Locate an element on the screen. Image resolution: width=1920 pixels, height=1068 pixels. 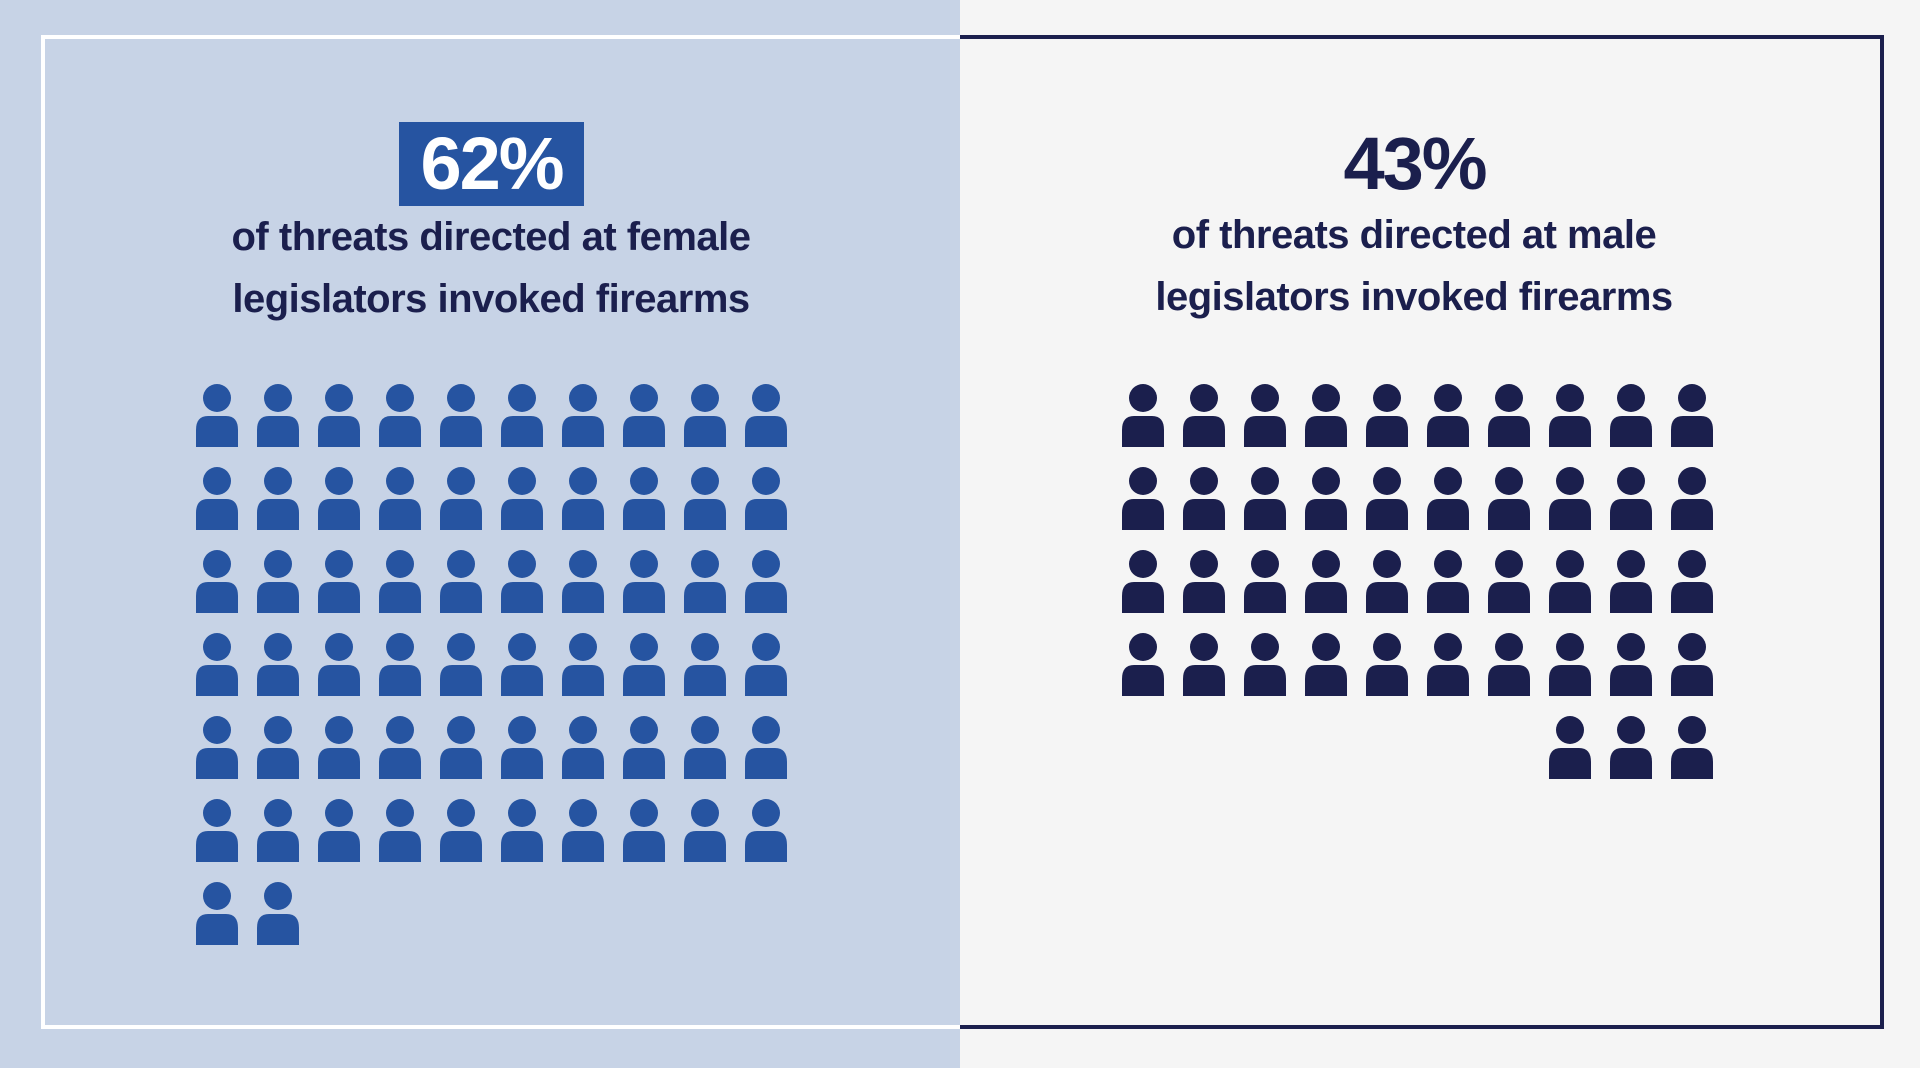
male-caption-line-2: legislators invoked firearms is located at coordinates (1414, 297).